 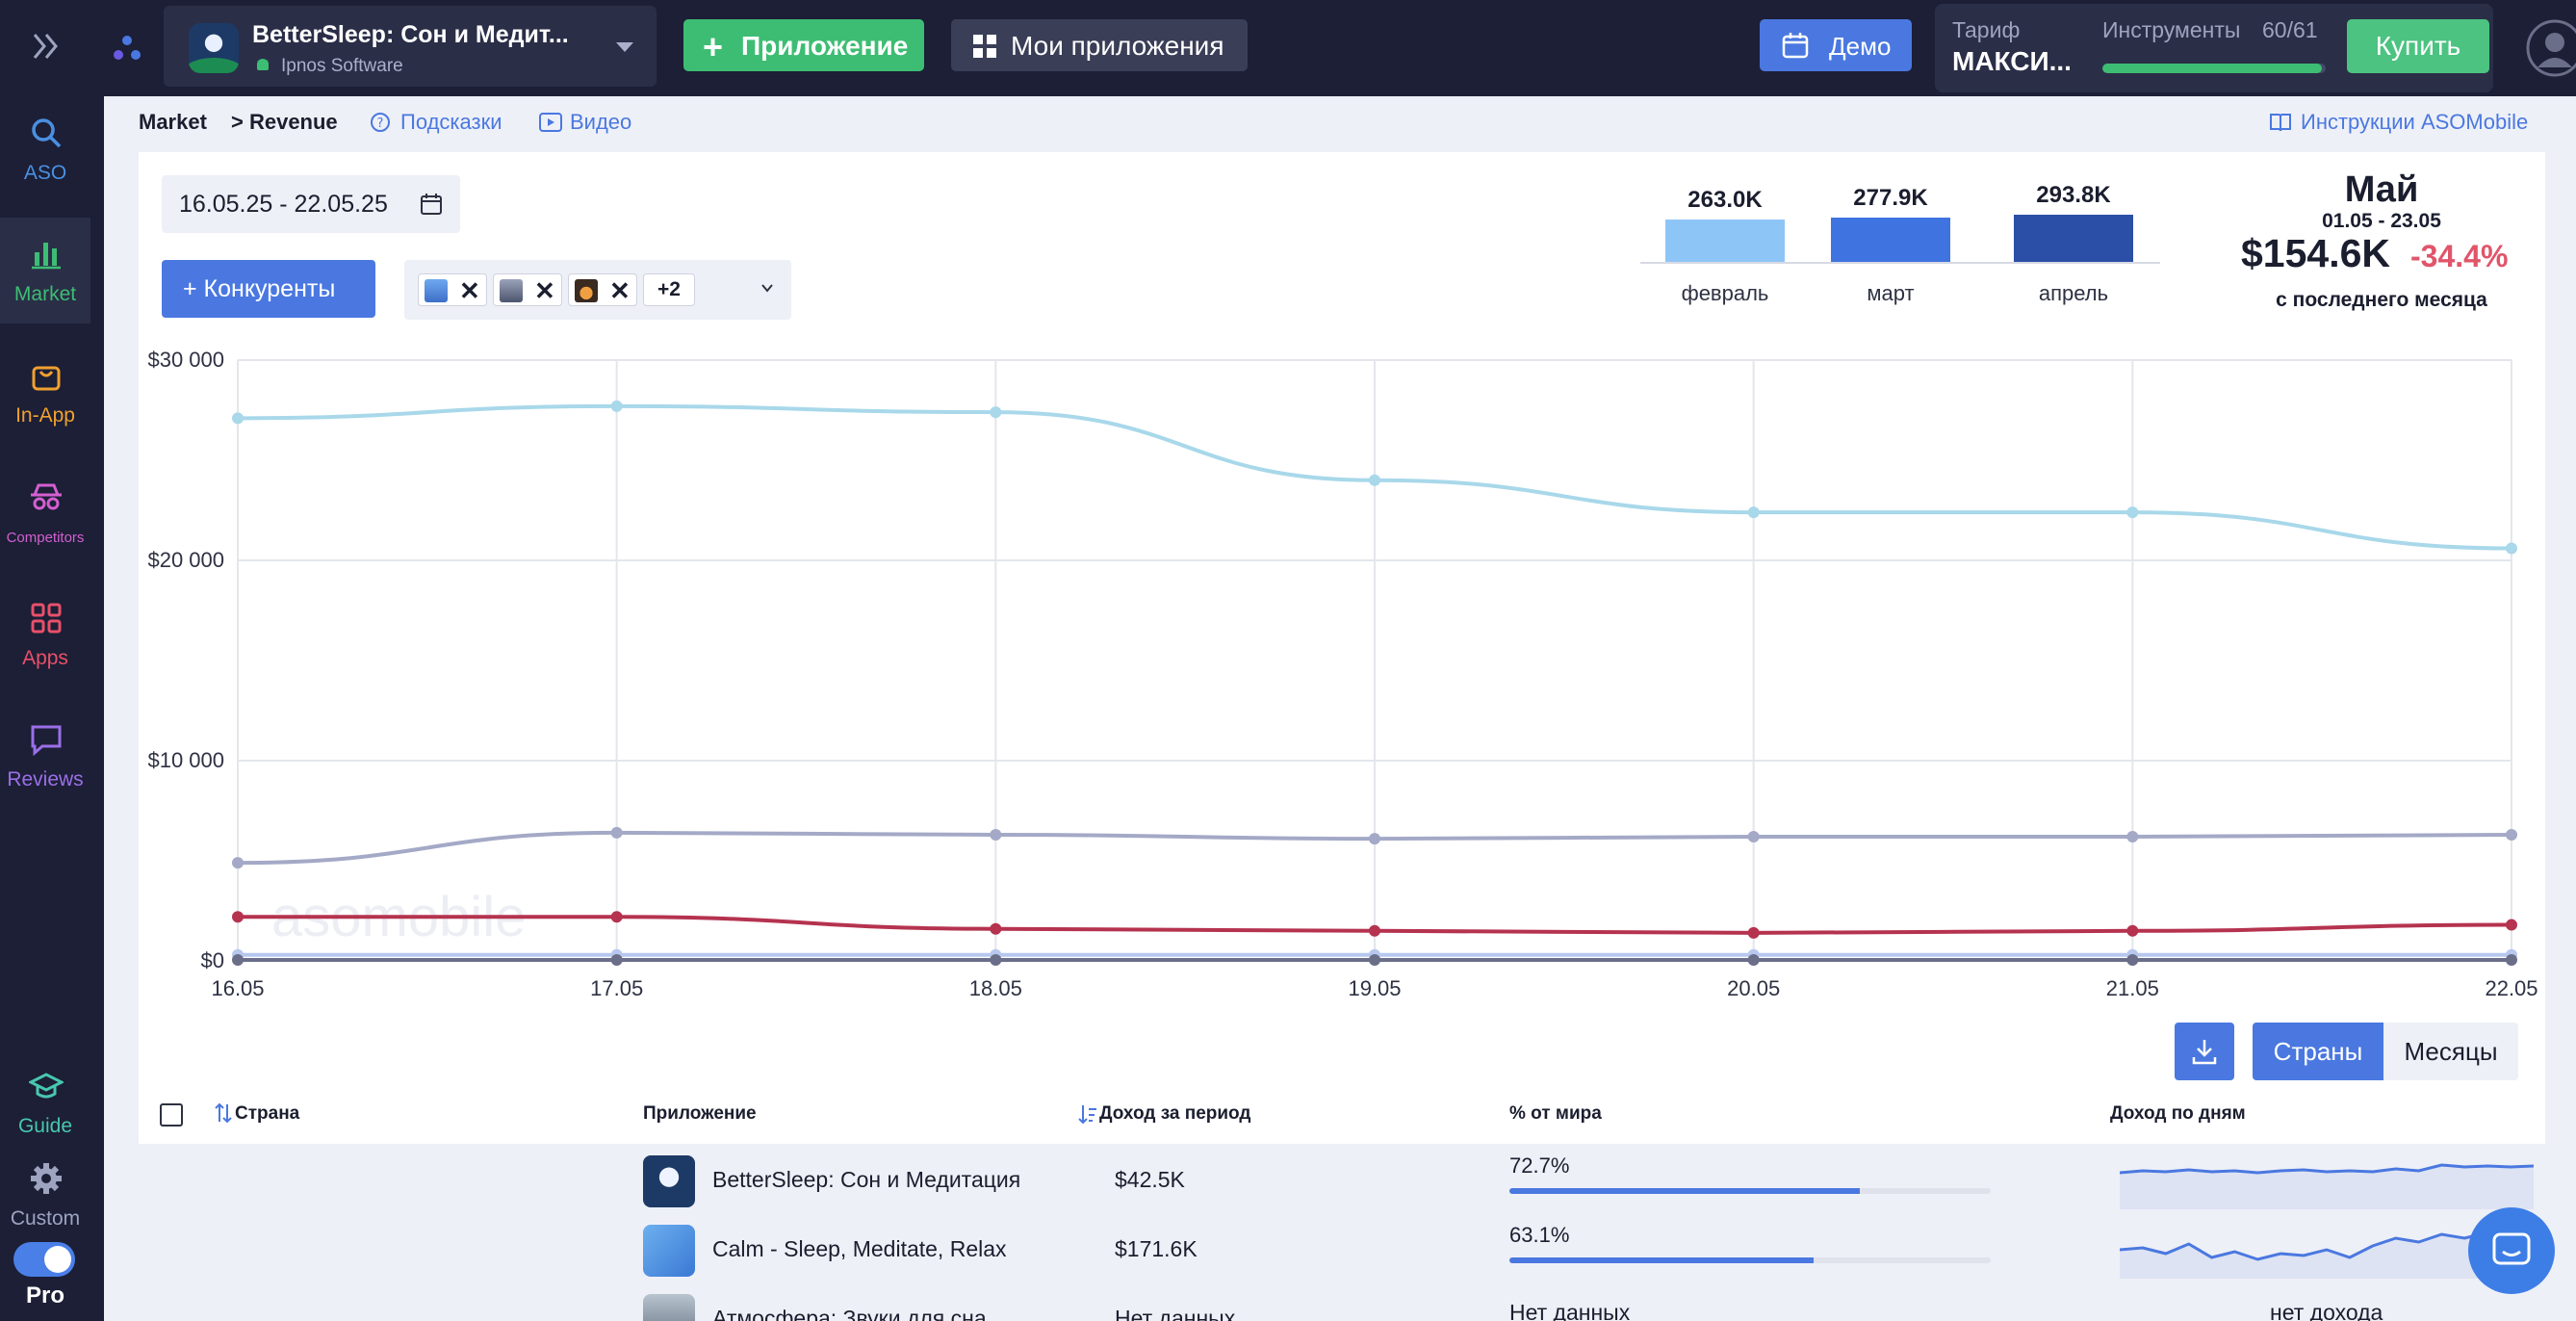 I want to click on x-tick-label: 18.05, so click(x=996, y=988).